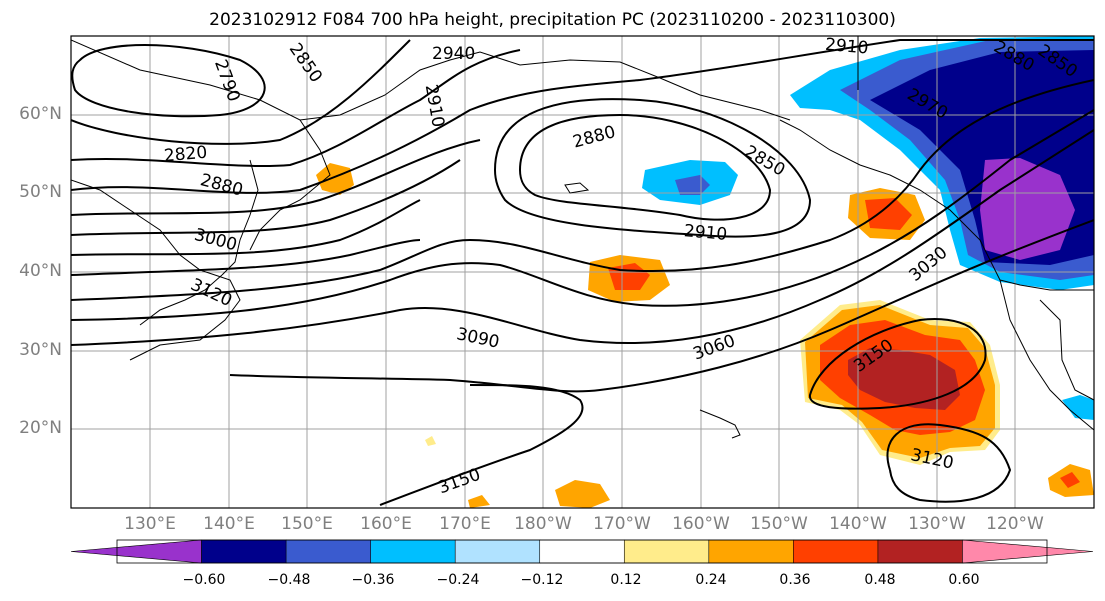 Image resolution: width=1105 pixels, height=601 pixels. Describe the element at coordinates (542, 580) in the screenshot. I see `colorbar-tick-label: −0.12` at that location.